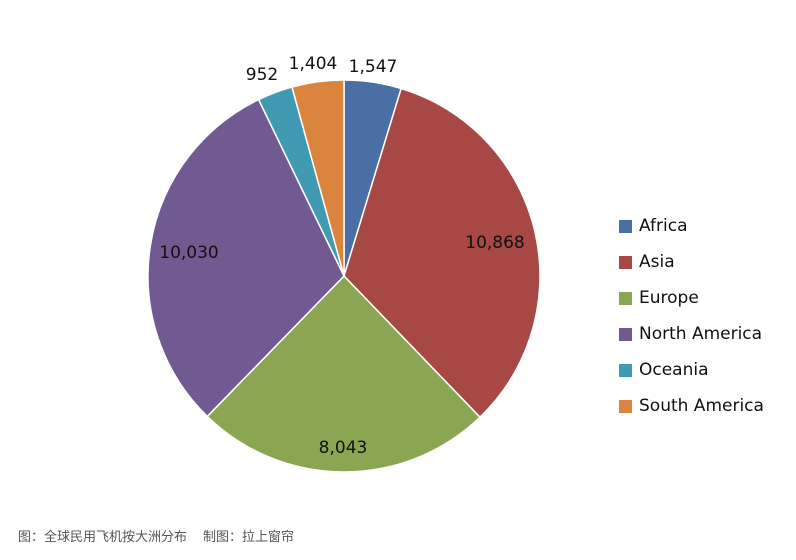  I want to click on data-label-oceania: 952, so click(262, 75).